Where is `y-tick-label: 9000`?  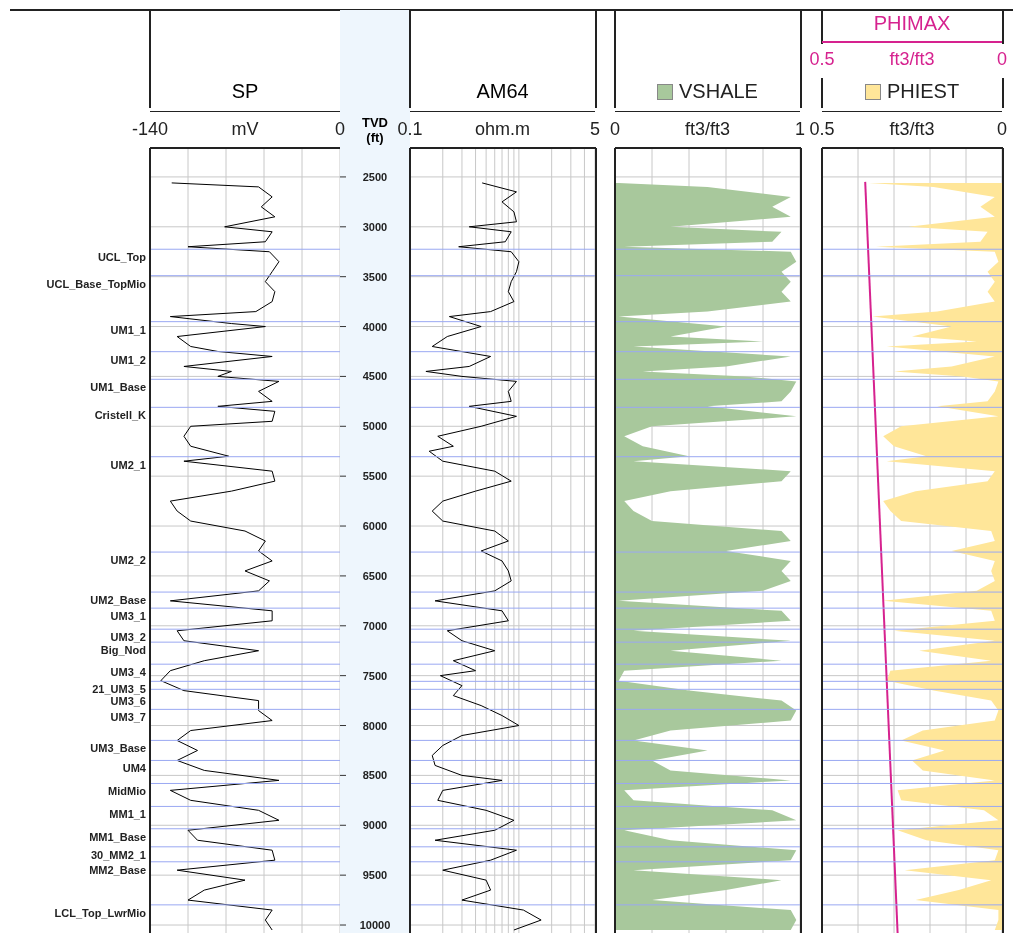
y-tick-label: 9000 is located at coordinates (375, 825).